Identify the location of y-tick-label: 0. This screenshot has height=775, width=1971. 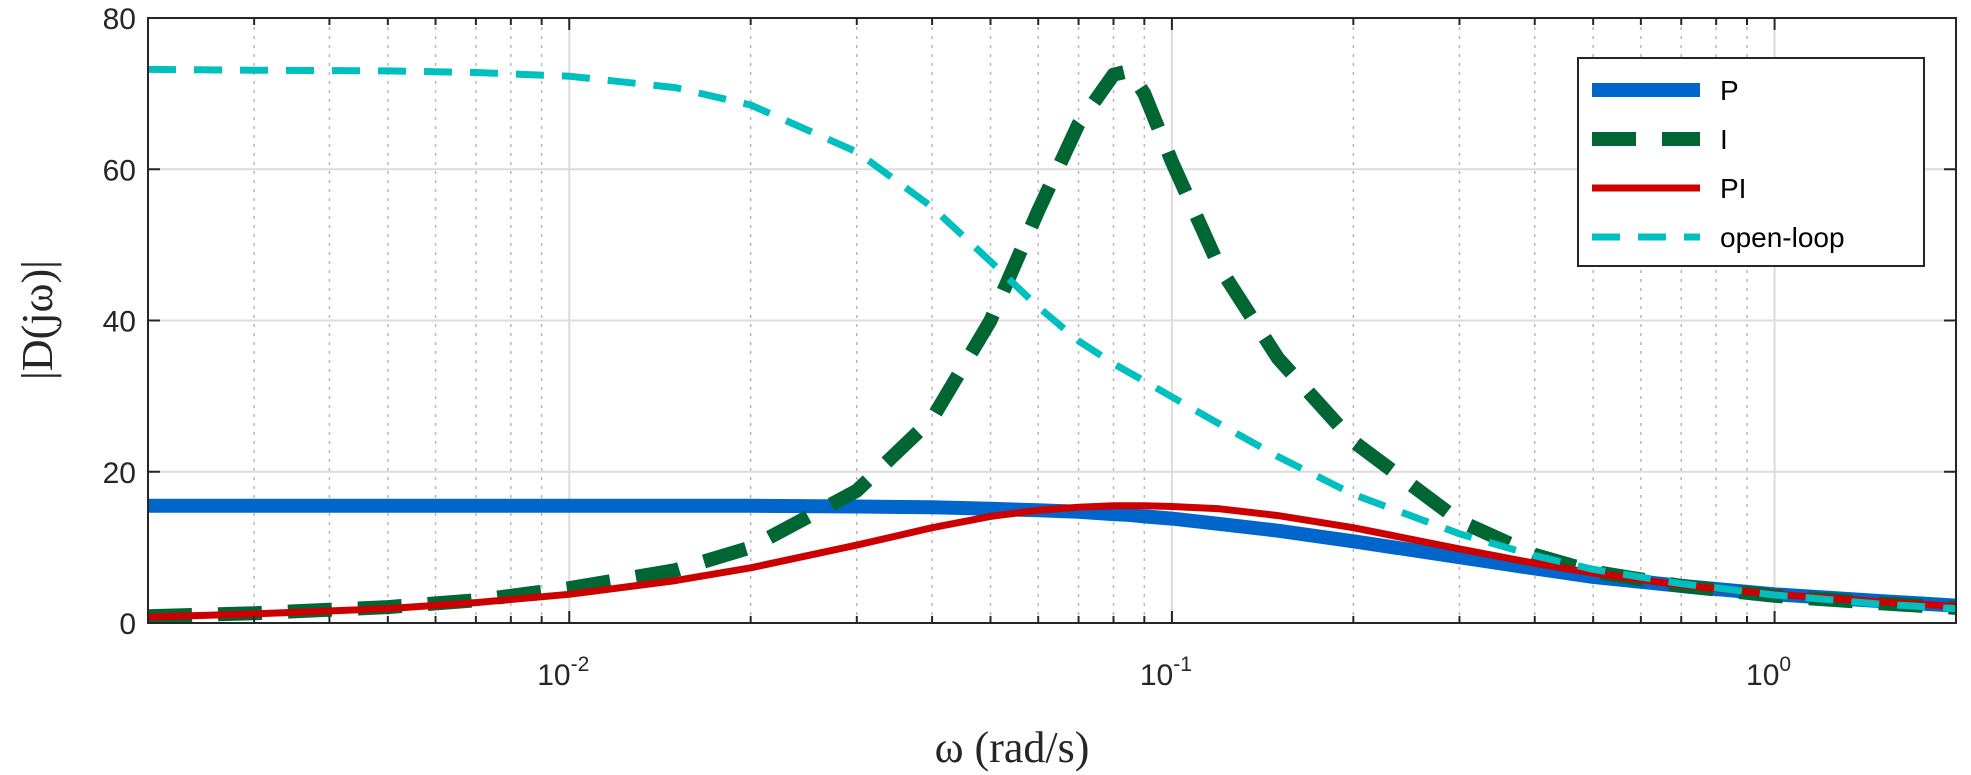
(127, 624).